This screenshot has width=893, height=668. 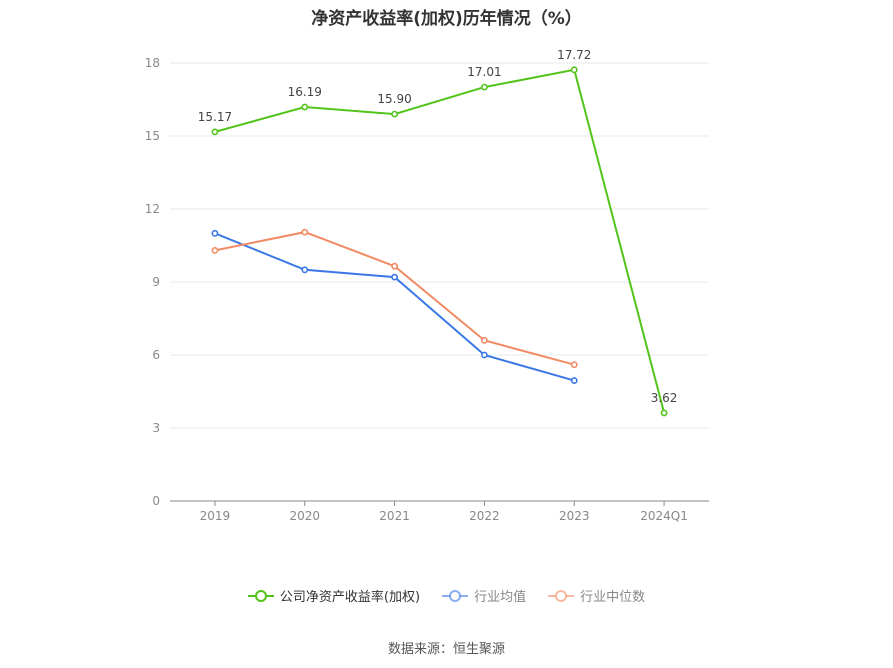 What do you see at coordinates (350, 597) in the screenshot?
I see `legend-label: 公司净资产收益率(加权)` at bounding box center [350, 597].